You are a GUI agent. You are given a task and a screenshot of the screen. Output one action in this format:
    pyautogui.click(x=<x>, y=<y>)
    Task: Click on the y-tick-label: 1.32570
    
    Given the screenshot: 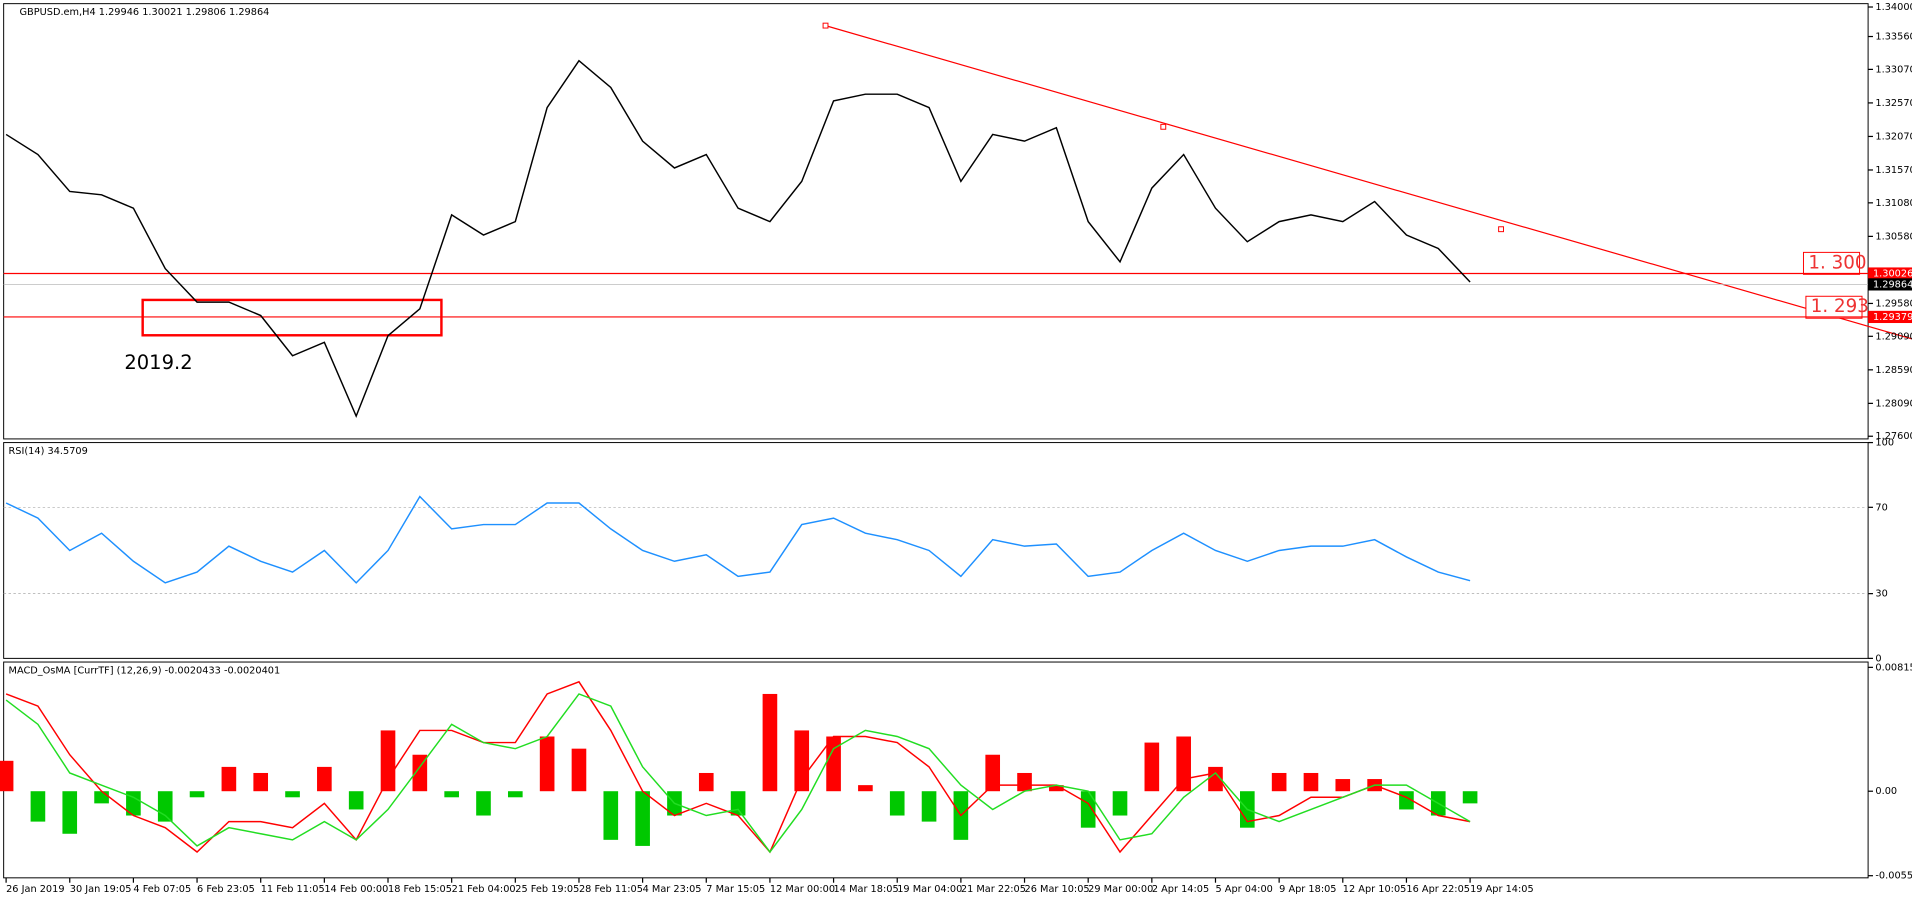 What is the action you would take?
    pyautogui.click(x=1893, y=103)
    